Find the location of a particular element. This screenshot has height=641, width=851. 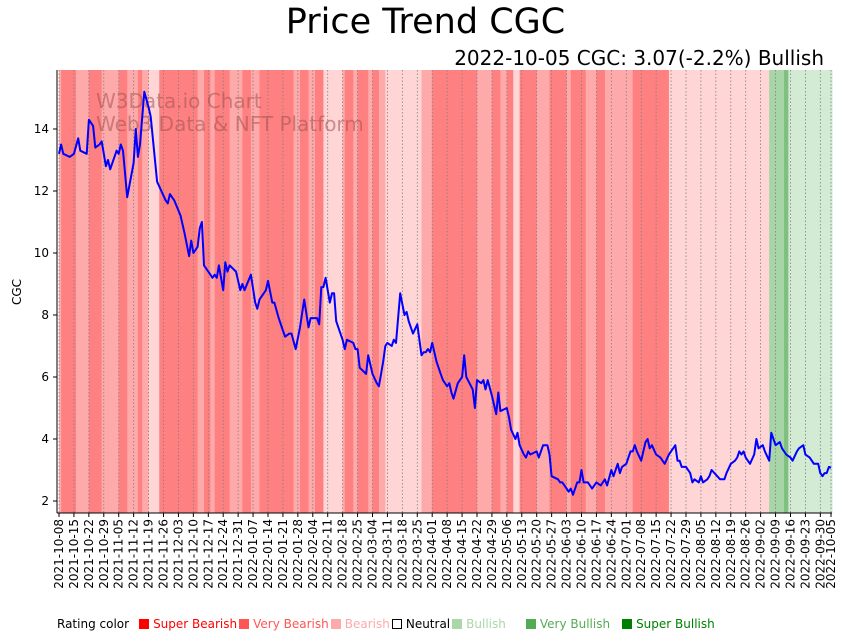

x-tick-label: 2022-05-13 is located at coordinates (522, 554).